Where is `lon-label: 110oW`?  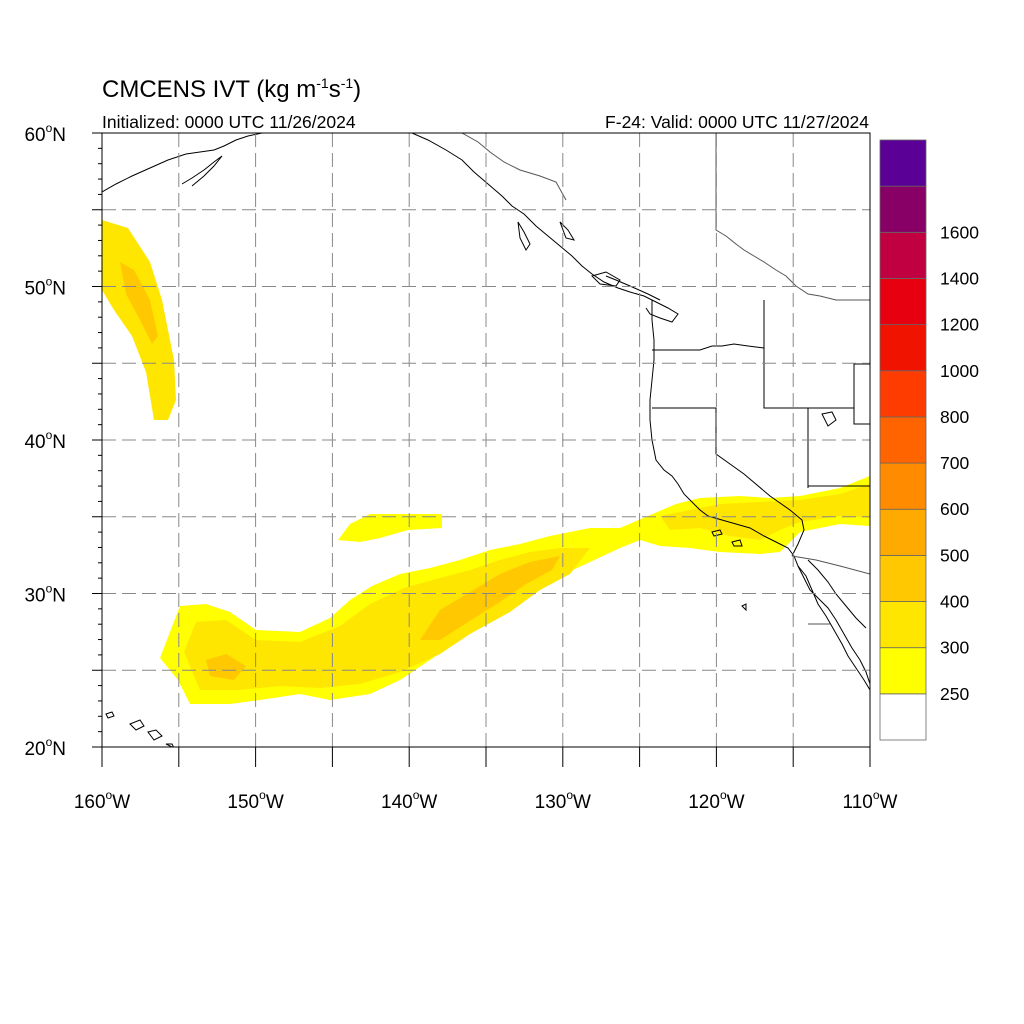
lon-label: 110oW is located at coordinates (870, 800).